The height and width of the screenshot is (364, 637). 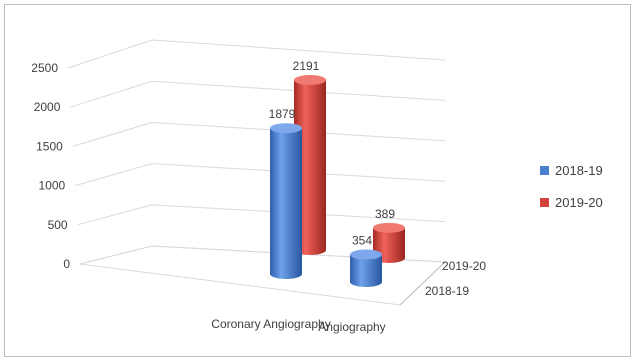 I want to click on y-tick-label: 1500, so click(x=49, y=146).